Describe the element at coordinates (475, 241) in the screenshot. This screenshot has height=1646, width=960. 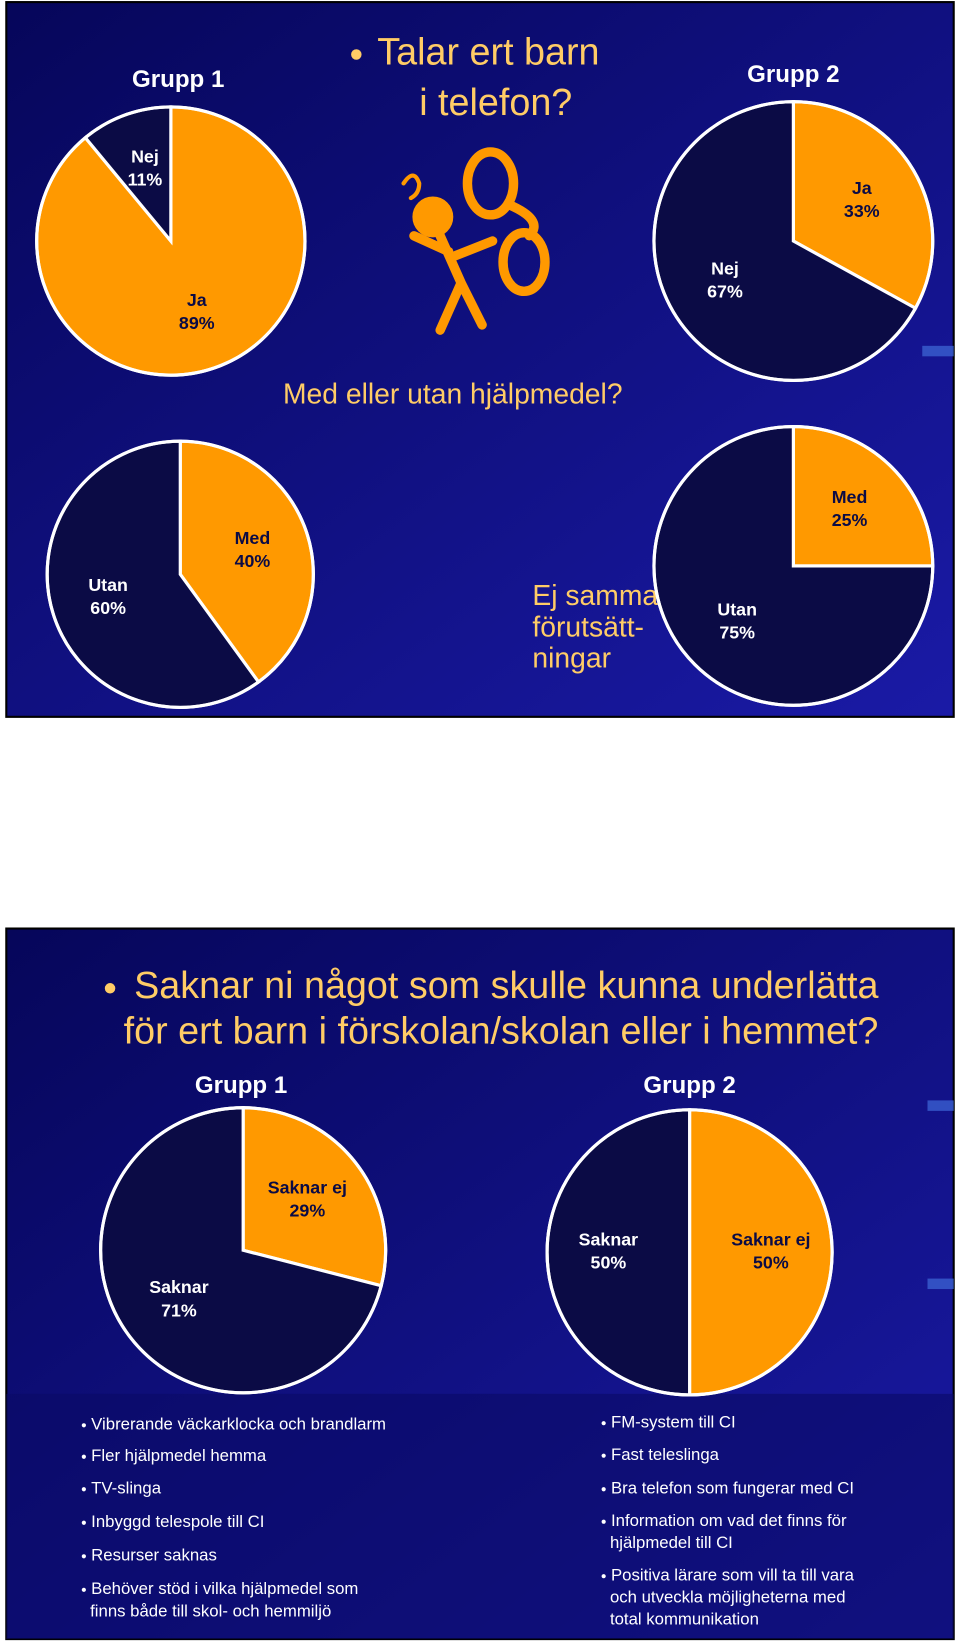
I see `phone-icon` at that location.